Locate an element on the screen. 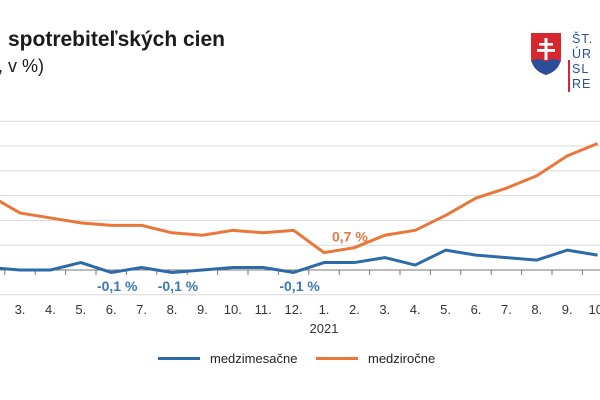 The width and height of the screenshot is (600, 400). legend-item-monthly: medzimesačne is located at coordinates (227, 358).